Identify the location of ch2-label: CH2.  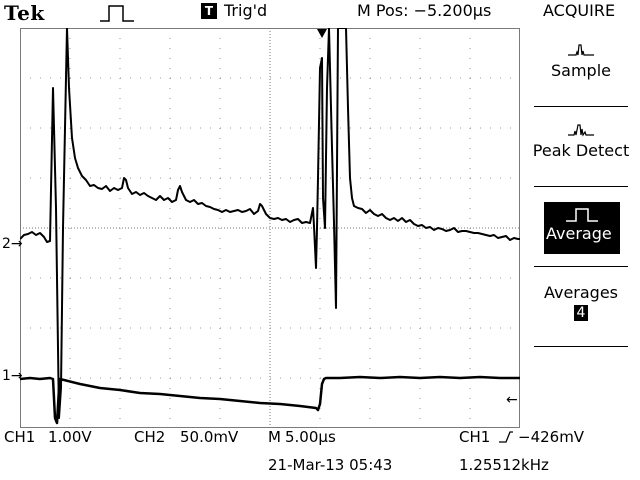
(150, 437).